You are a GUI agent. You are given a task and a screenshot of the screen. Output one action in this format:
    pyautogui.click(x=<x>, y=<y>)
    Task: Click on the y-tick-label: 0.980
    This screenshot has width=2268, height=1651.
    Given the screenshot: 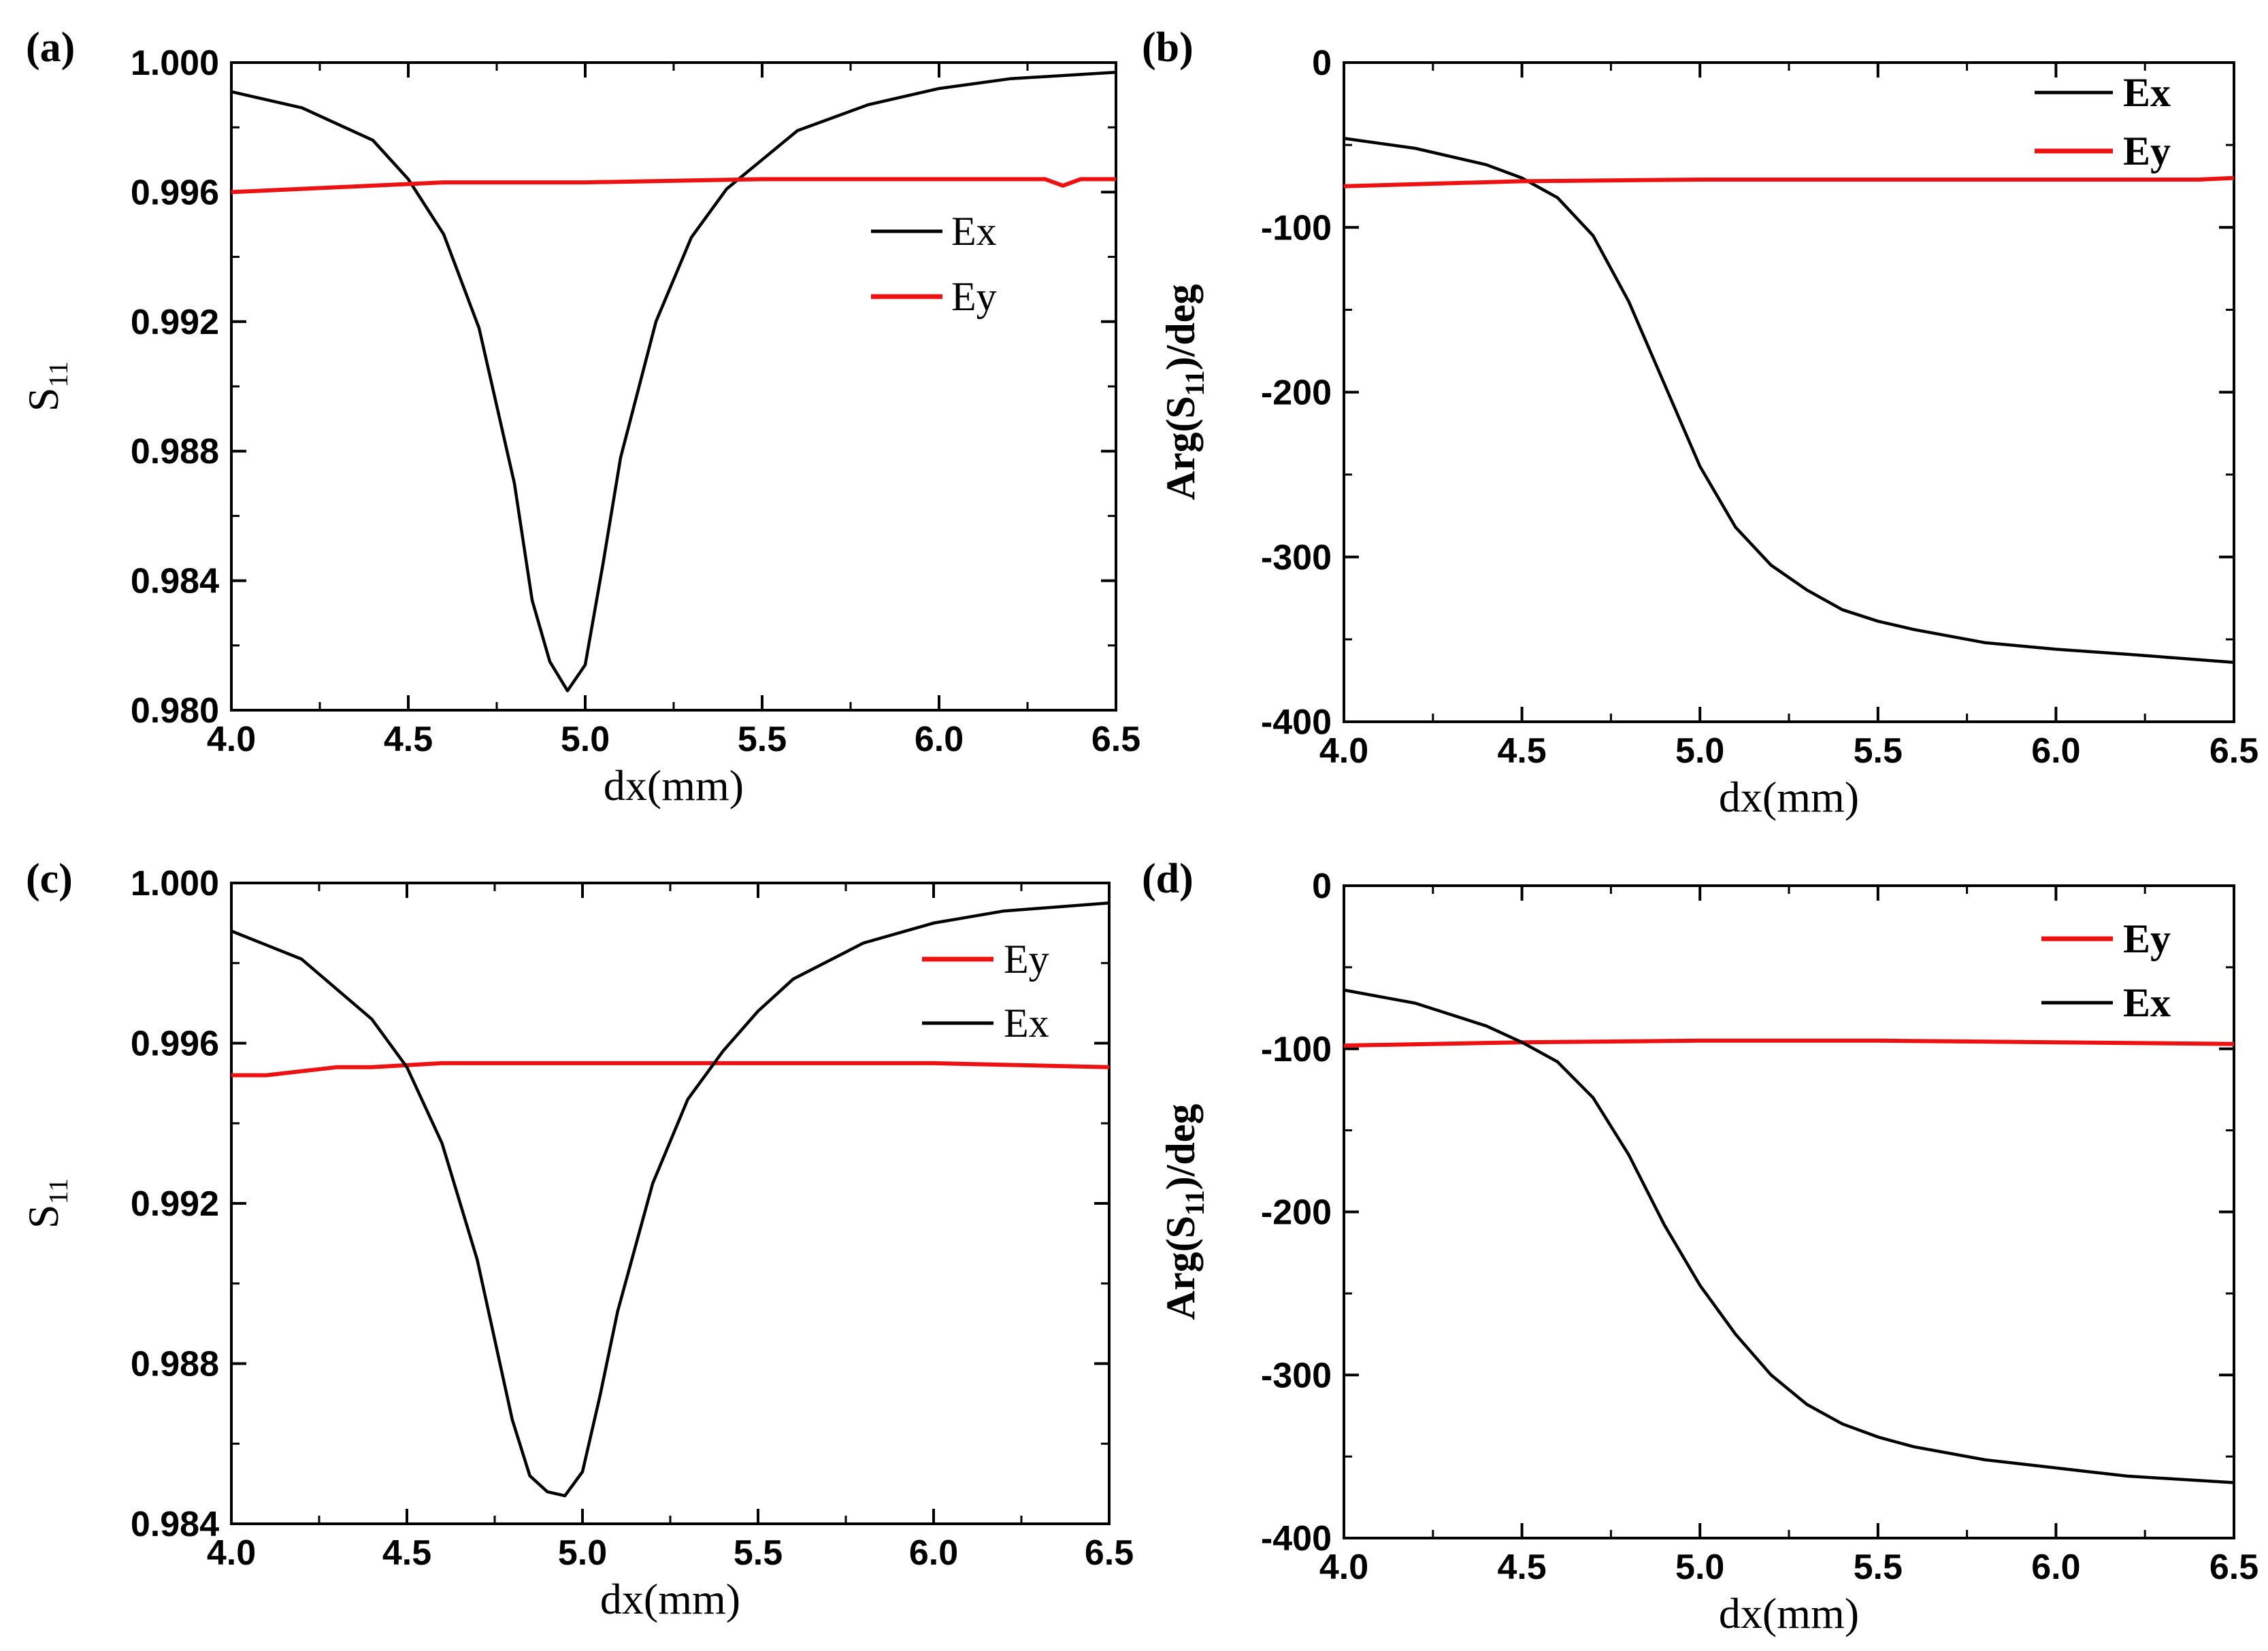 What is the action you would take?
    pyautogui.click(x=175, y=711)
    